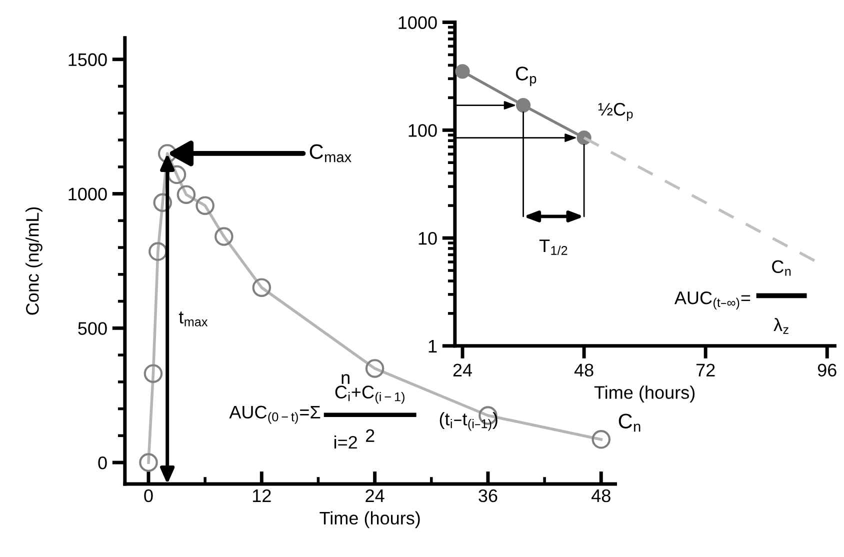 The image size is (844, 557). What do you see at coordinates (488, 495) in the screenshot?
I see `x-tick-label: 36` at bounding box center [488, 495].